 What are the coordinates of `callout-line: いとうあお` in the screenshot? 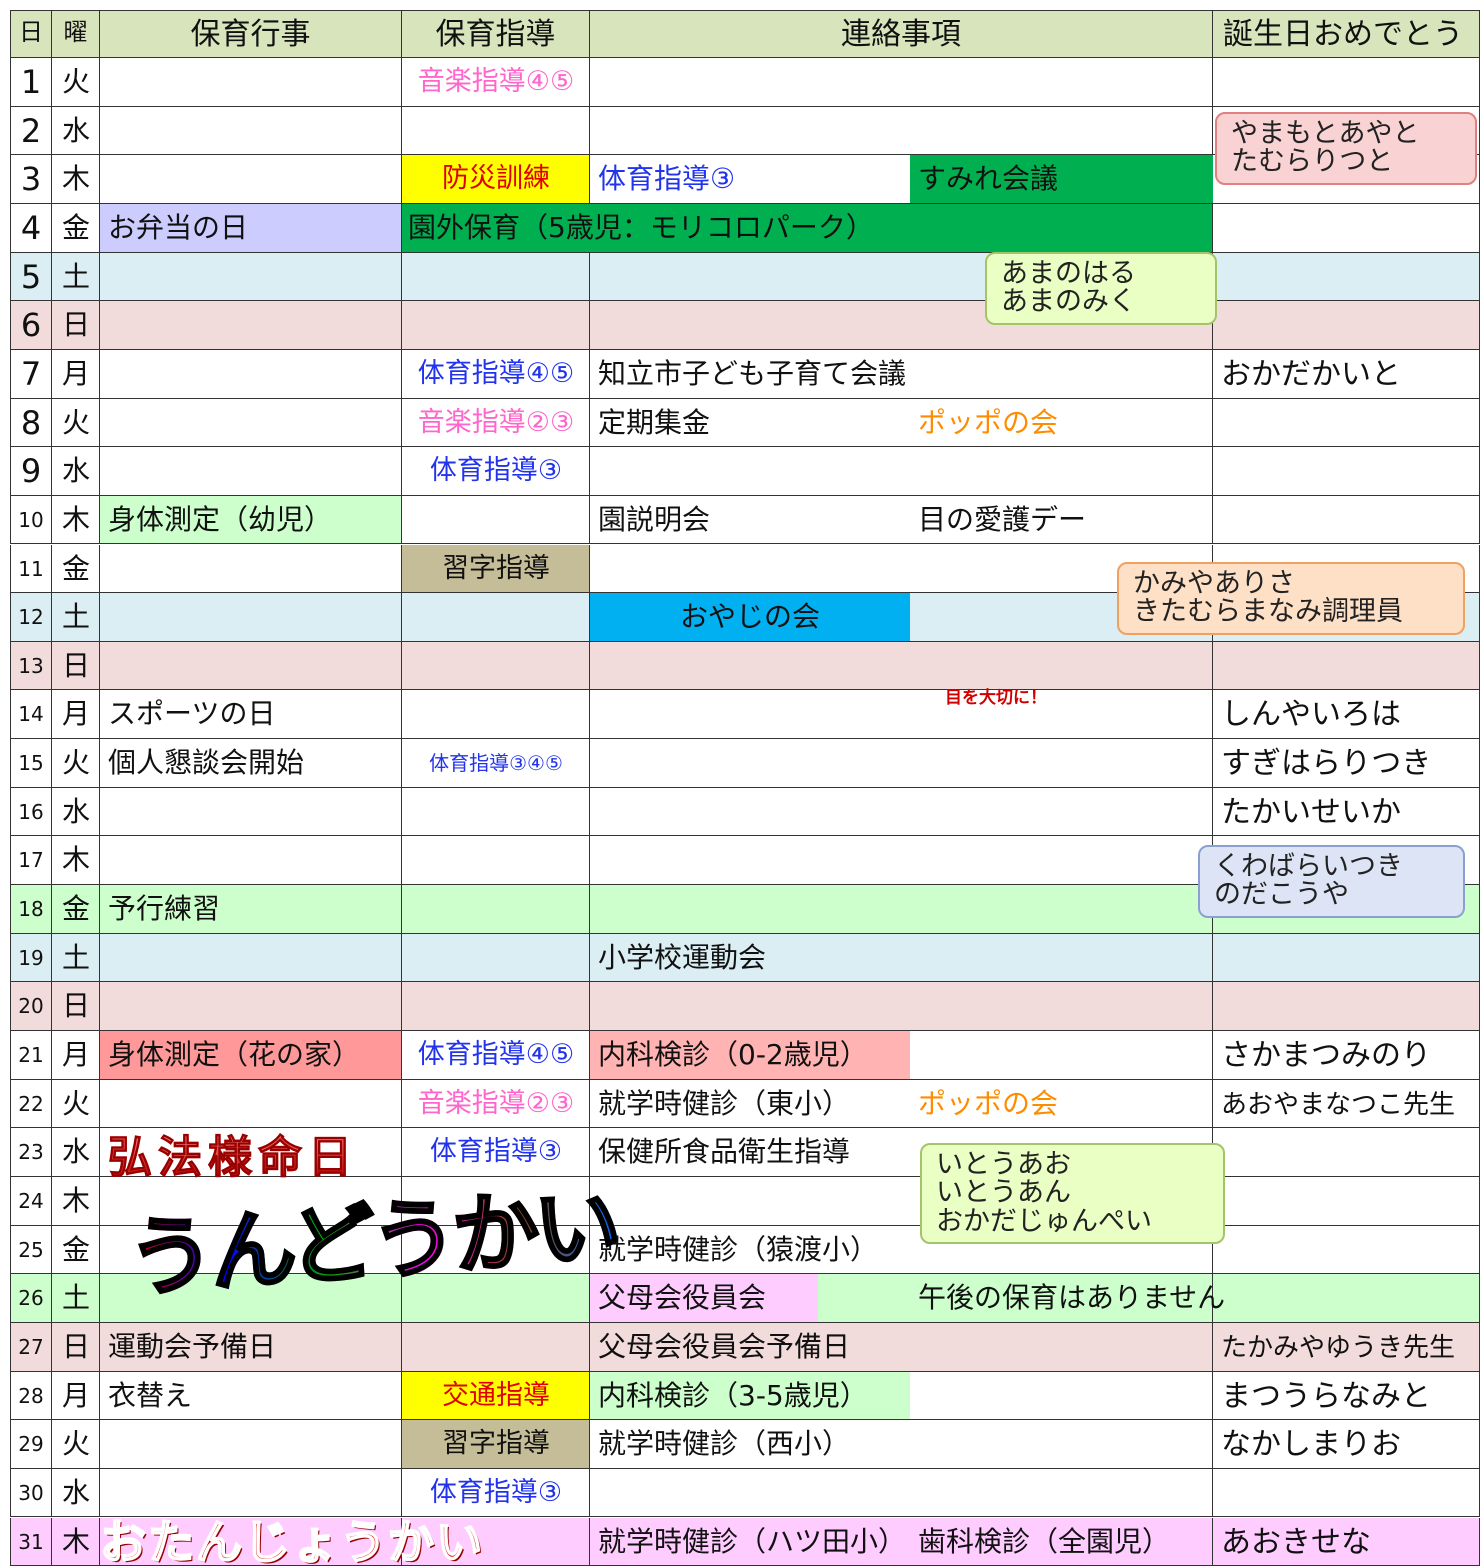 It's located at (1003, 1164).